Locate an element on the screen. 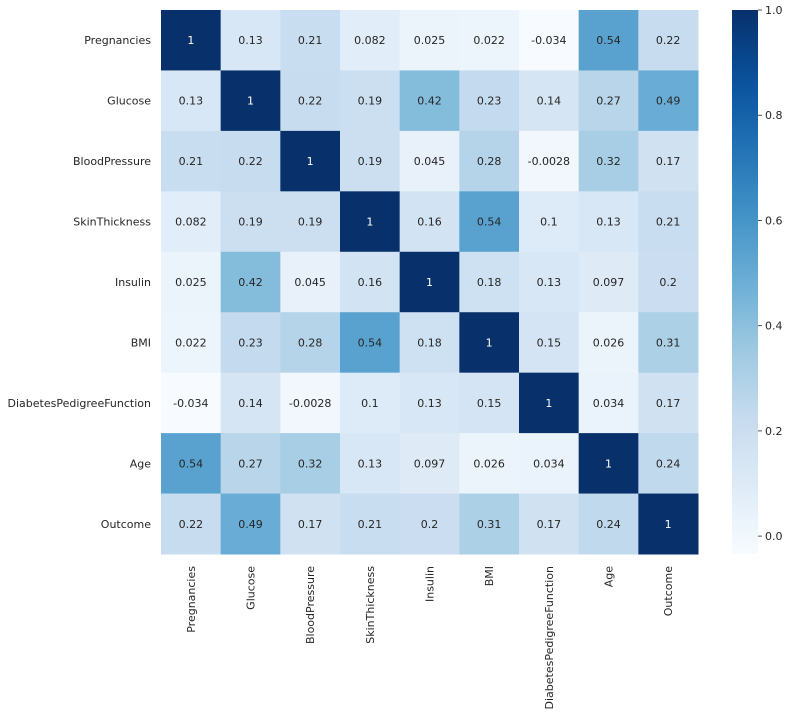 The image size is (791, 716). y-tick-label: Insulin is located at coordinates (133, 282).